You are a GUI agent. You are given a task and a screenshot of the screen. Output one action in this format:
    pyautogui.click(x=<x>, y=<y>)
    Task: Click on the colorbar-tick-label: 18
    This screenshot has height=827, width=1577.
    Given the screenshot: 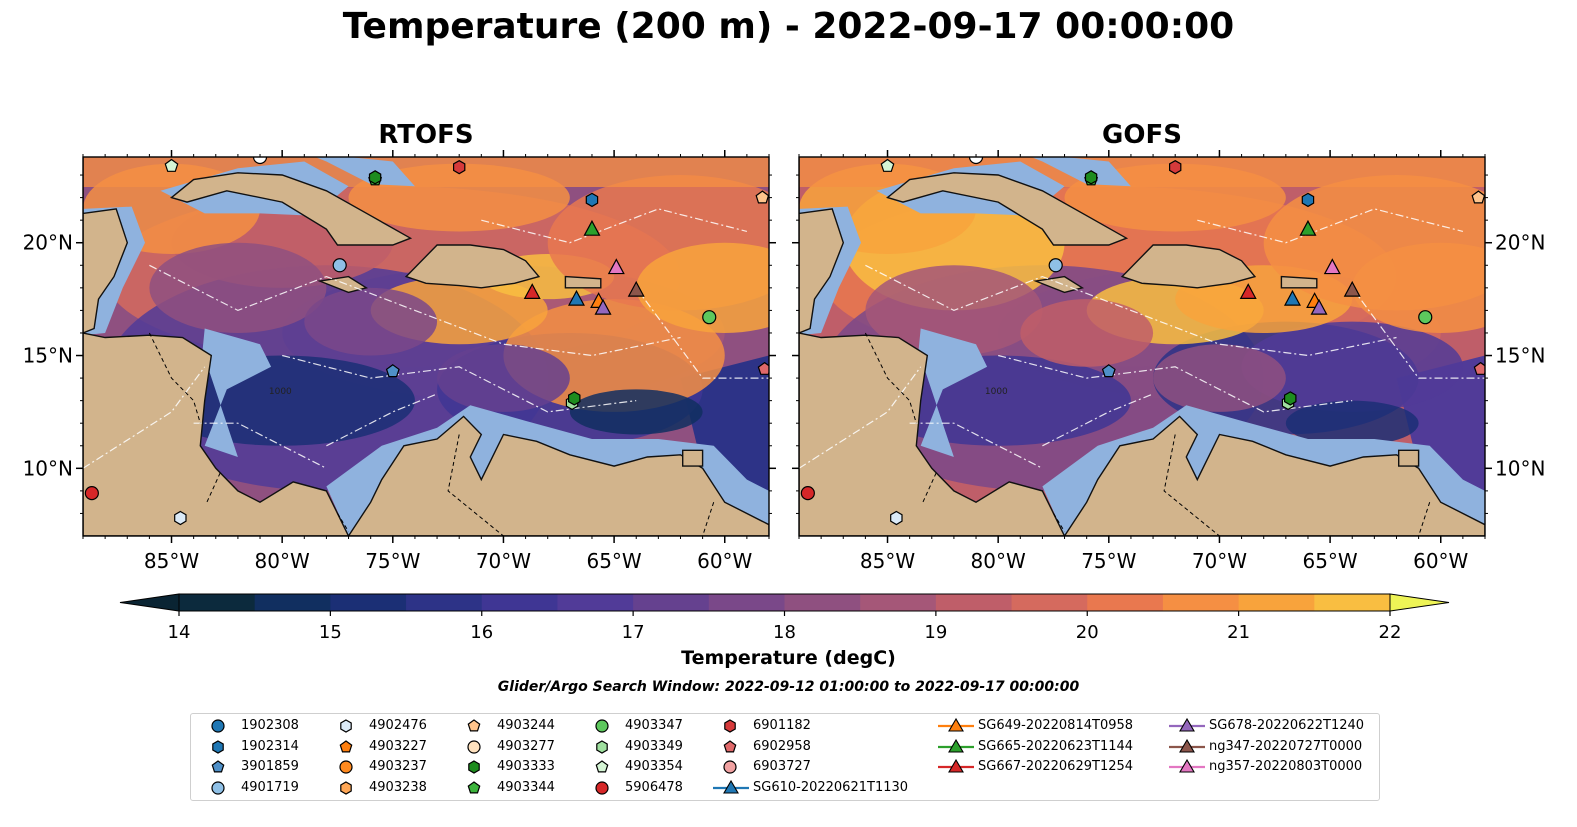 What is the action you would take?
    pyautogui.click(x=784, y=632)
    